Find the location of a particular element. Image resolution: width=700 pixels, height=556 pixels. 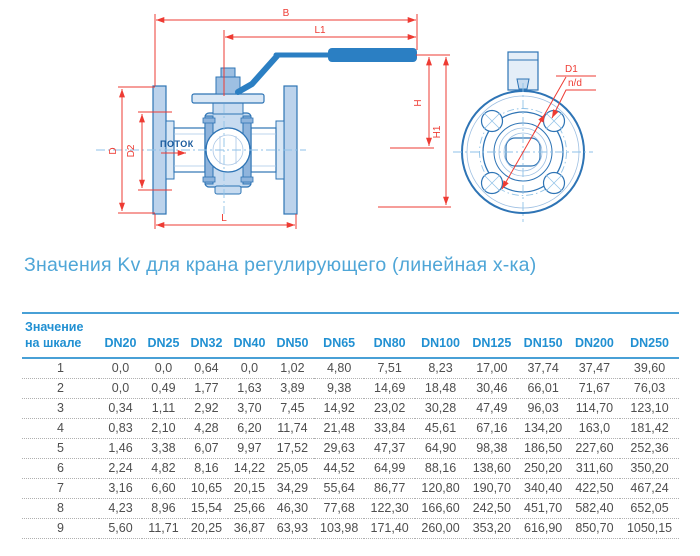

dn-column-header: DN80 is located at coordinates (389, 336).